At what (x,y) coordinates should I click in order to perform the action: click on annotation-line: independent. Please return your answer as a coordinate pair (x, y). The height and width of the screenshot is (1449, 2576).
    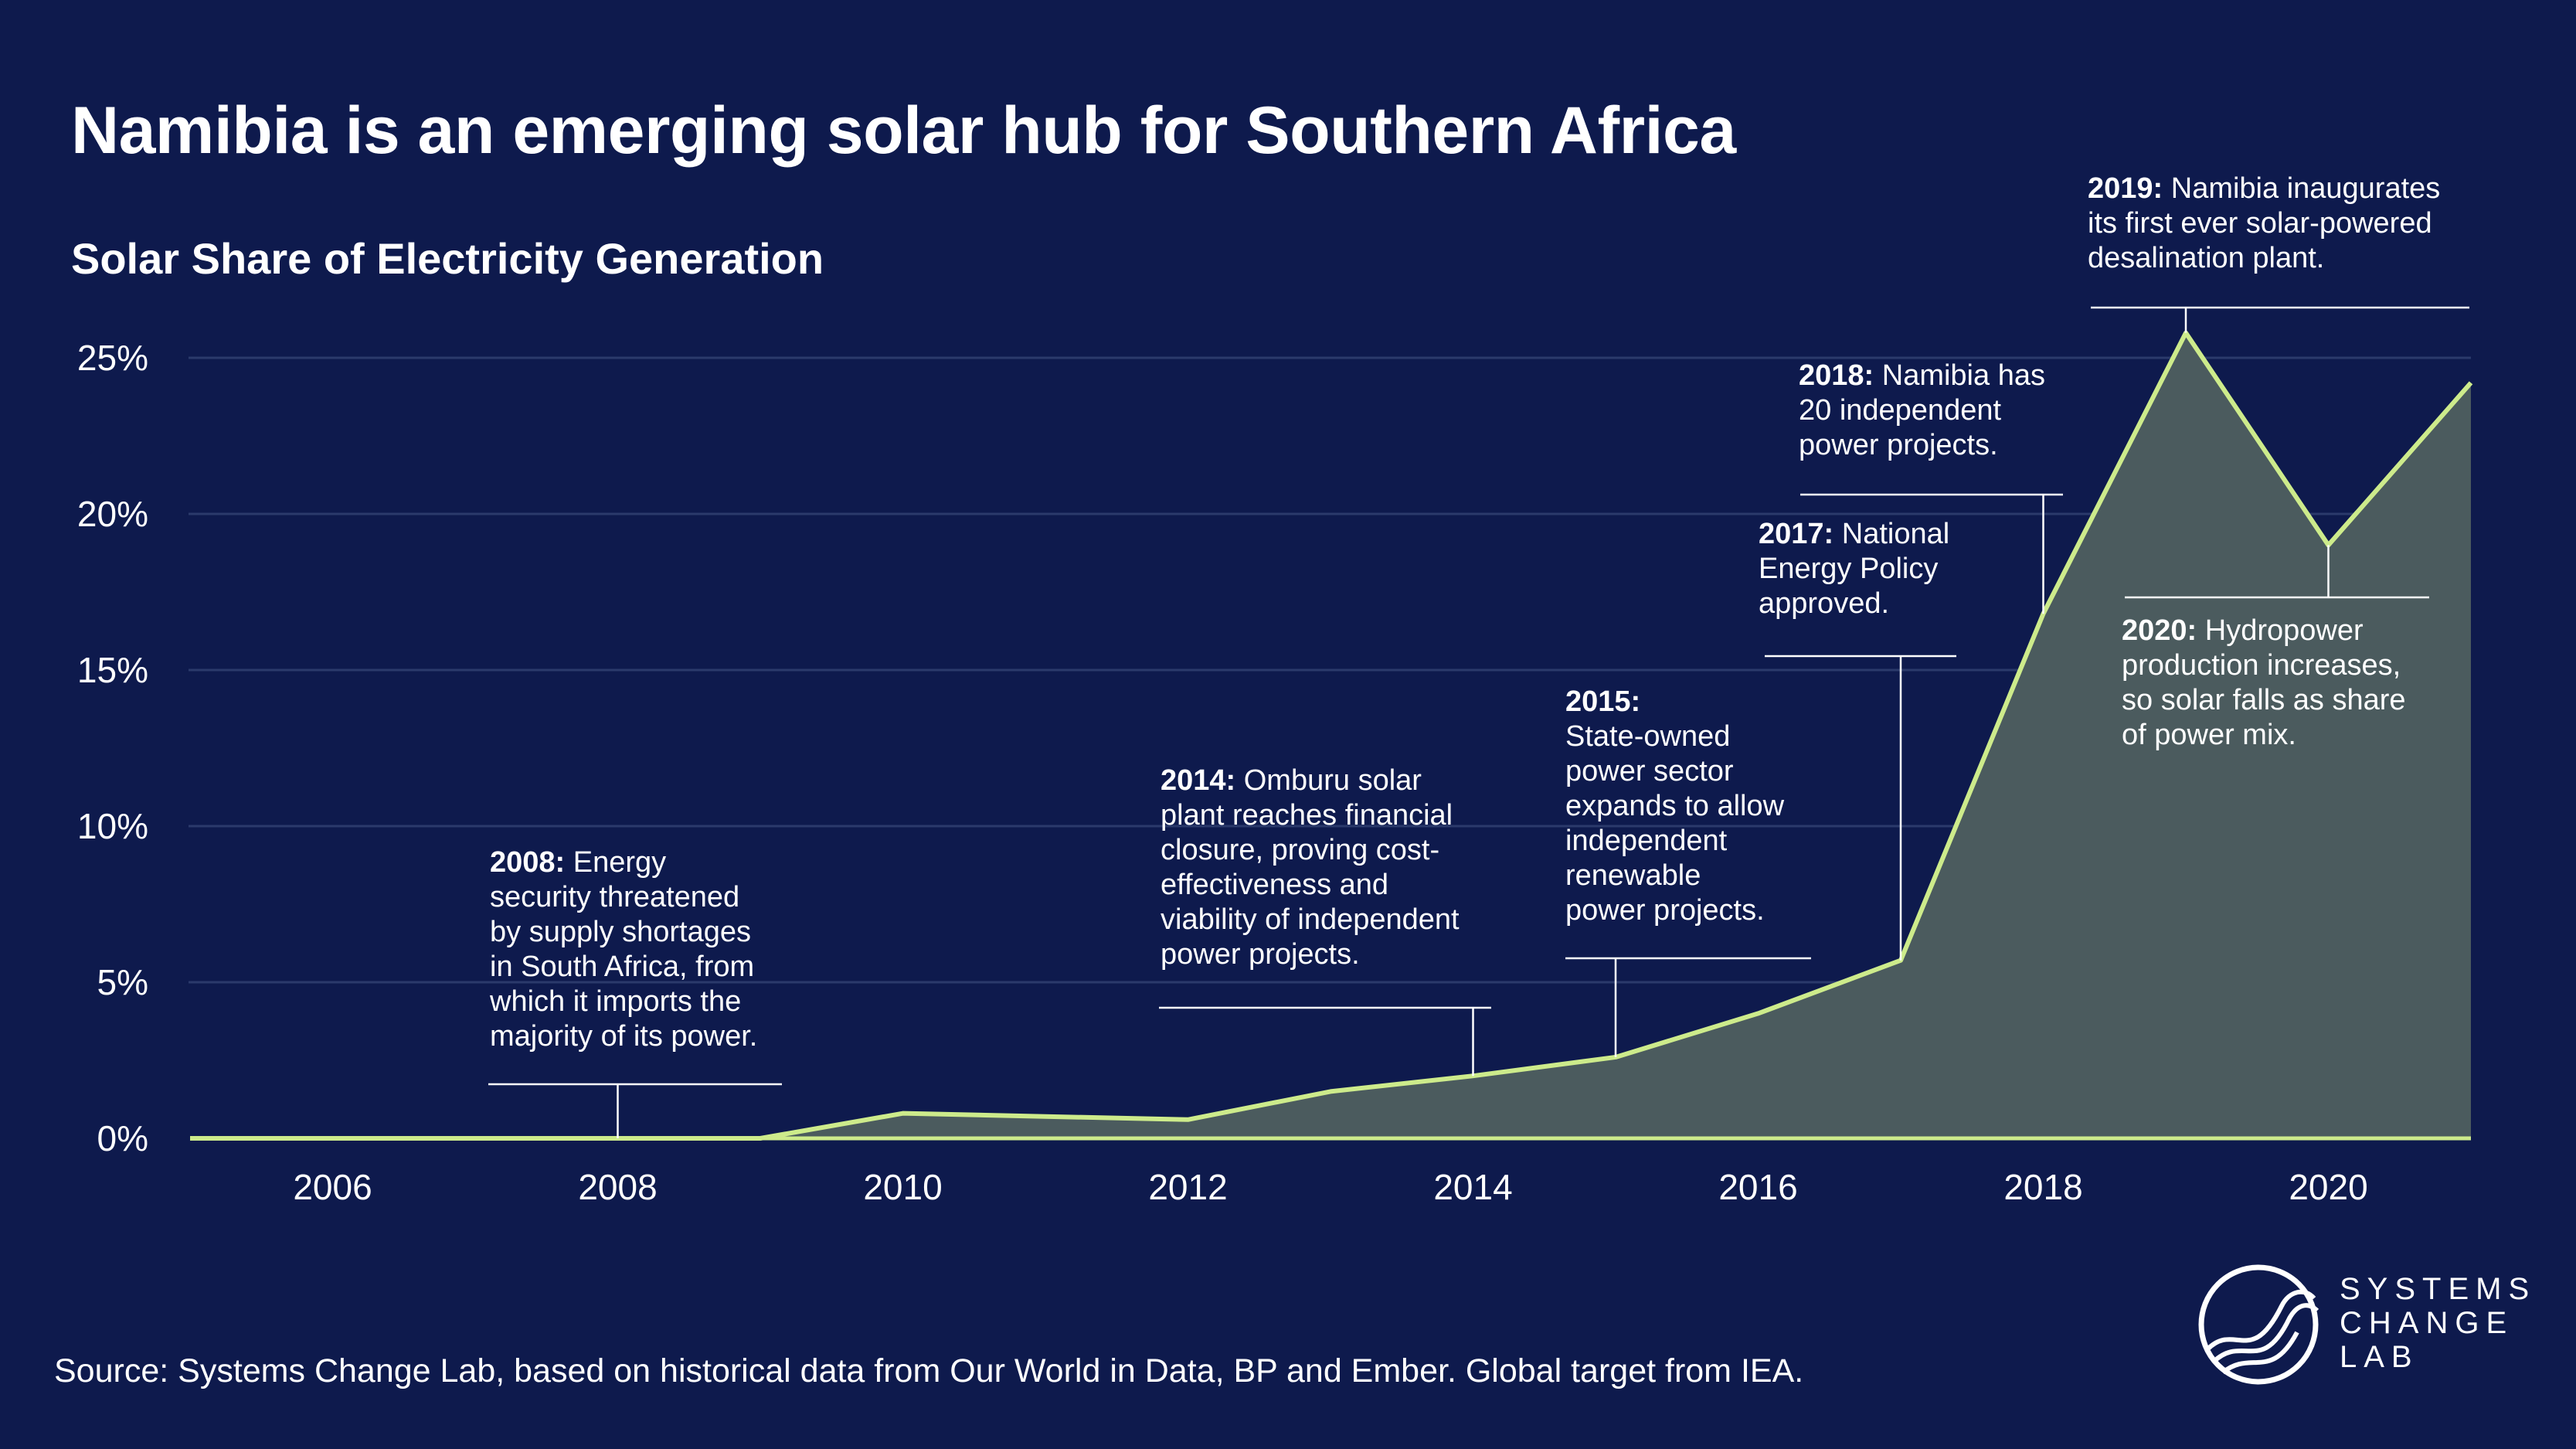
    Looking at the image, I should click on (1646, 841).